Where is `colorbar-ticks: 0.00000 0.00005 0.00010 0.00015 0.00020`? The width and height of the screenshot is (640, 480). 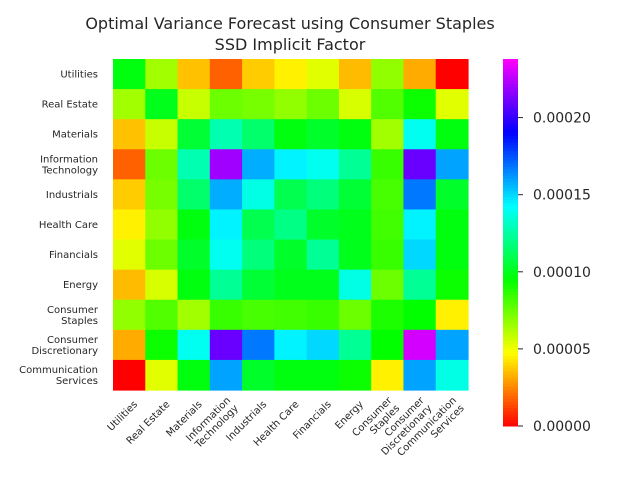 colorbar-ticks: 0.00000 0.00005 0.00010 0.00015 0.00020 is located at coordinates (554, 273).